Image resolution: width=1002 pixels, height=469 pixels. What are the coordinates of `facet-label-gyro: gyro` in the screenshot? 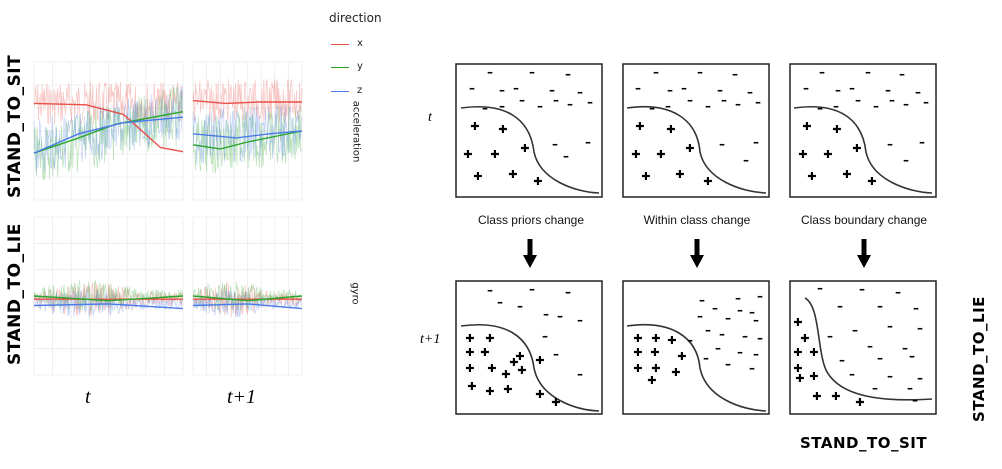 It's located at (355, 293).